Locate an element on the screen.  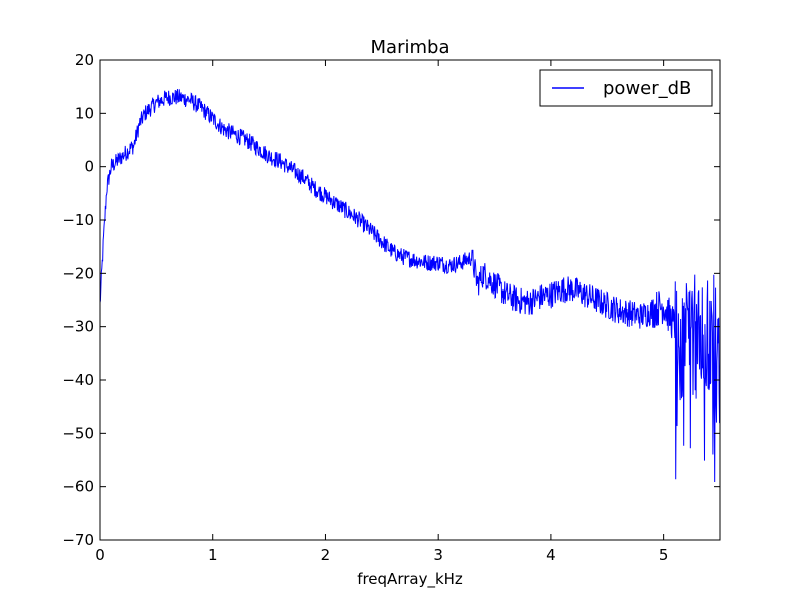
legend: power_dB is located at coordinates (626, 88).